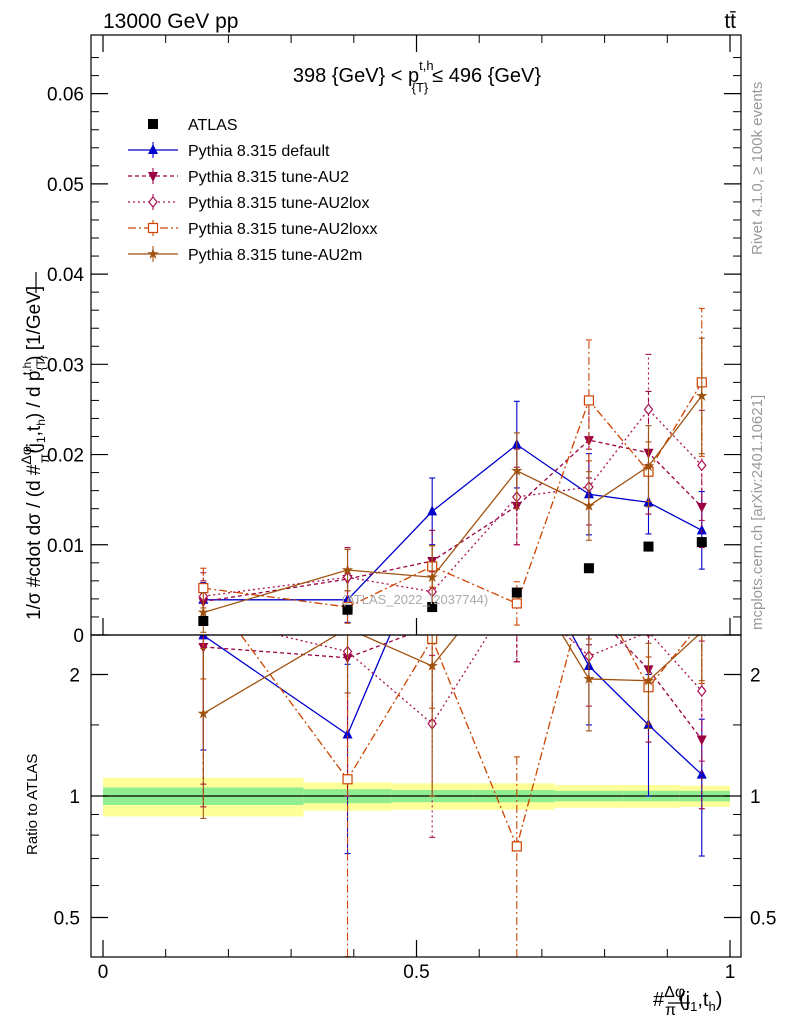 This screenshot has height=1024, width=786. What do you see at coordinates (282, 229) in the screenshot?
I see `legend-label: Pythia 8.315 tune-AU2loxx` at bounding box center [282, 229].